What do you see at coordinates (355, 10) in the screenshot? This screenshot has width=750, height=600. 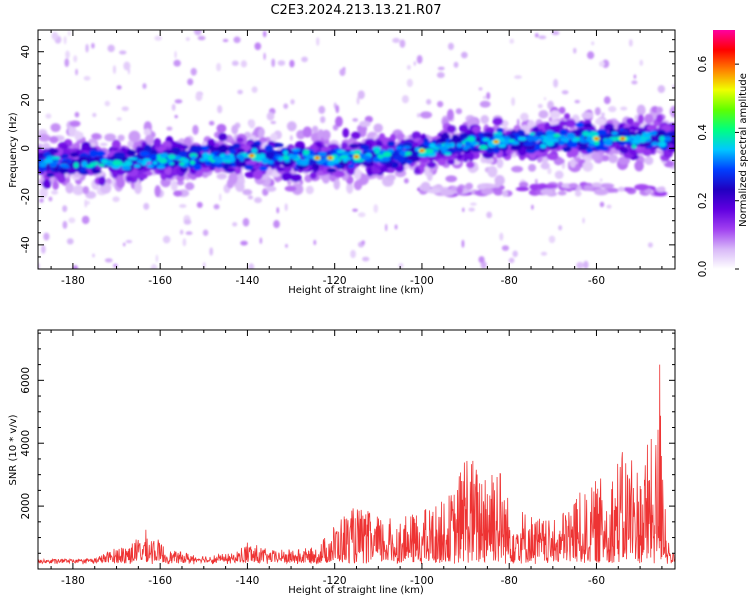 I see `chart-title: C2E3.2024.213.13.21.R07` at bounding box center [355, 10].